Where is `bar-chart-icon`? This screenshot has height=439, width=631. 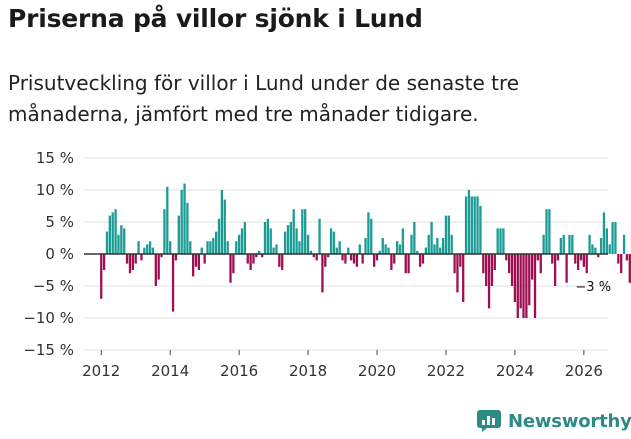
bar-chart-icon is located at coordinates (489, 421).